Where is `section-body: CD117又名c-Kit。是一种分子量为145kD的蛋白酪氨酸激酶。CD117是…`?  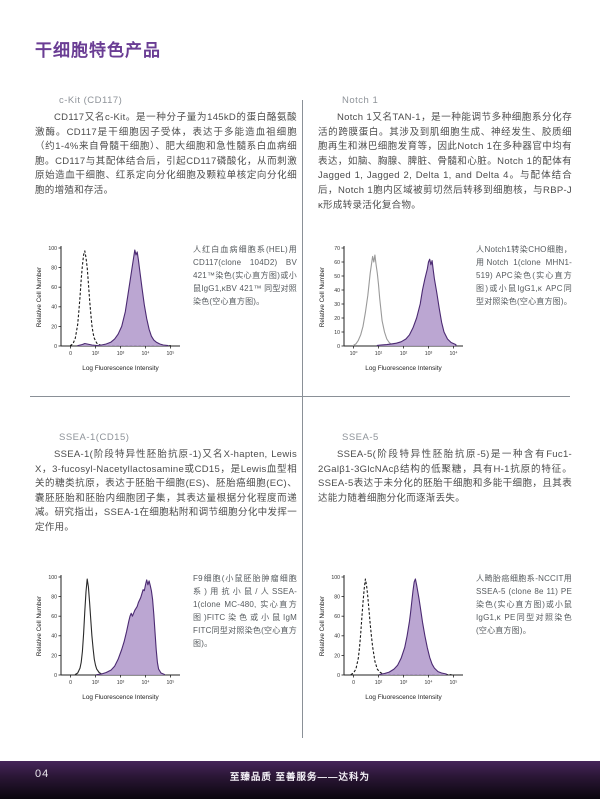 section-body: CD117又名c-Kit。是一种分子量为145kD的蛋白酪氨酸激酶。CD117是… is located at coordinates (166, 154).